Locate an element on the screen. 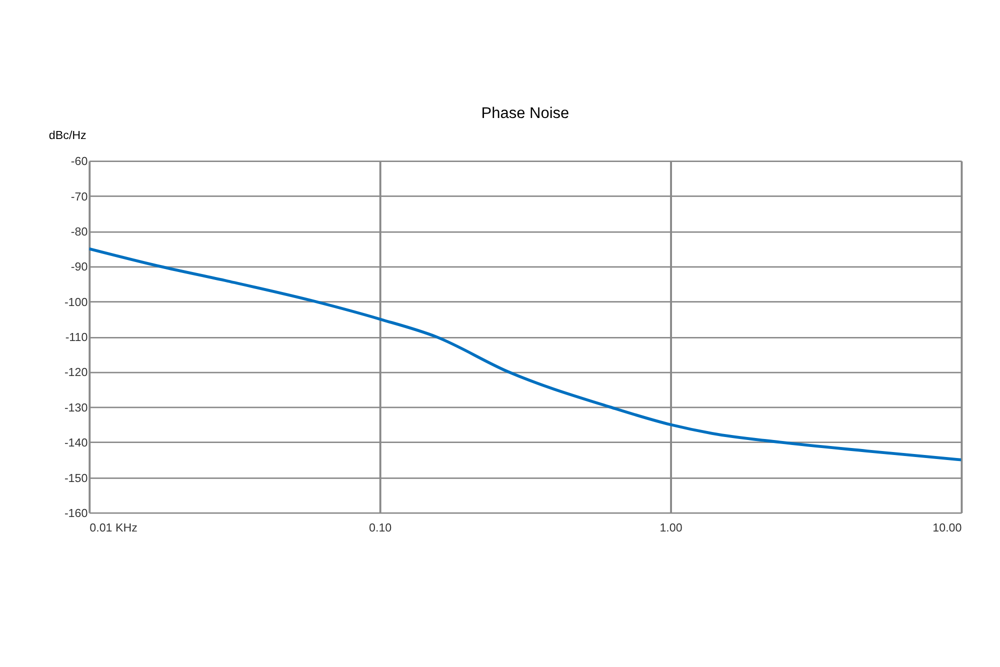 The image size is (1000, 667). x-tick-label: 0.01 KHz is located at coordinates (114, 527).